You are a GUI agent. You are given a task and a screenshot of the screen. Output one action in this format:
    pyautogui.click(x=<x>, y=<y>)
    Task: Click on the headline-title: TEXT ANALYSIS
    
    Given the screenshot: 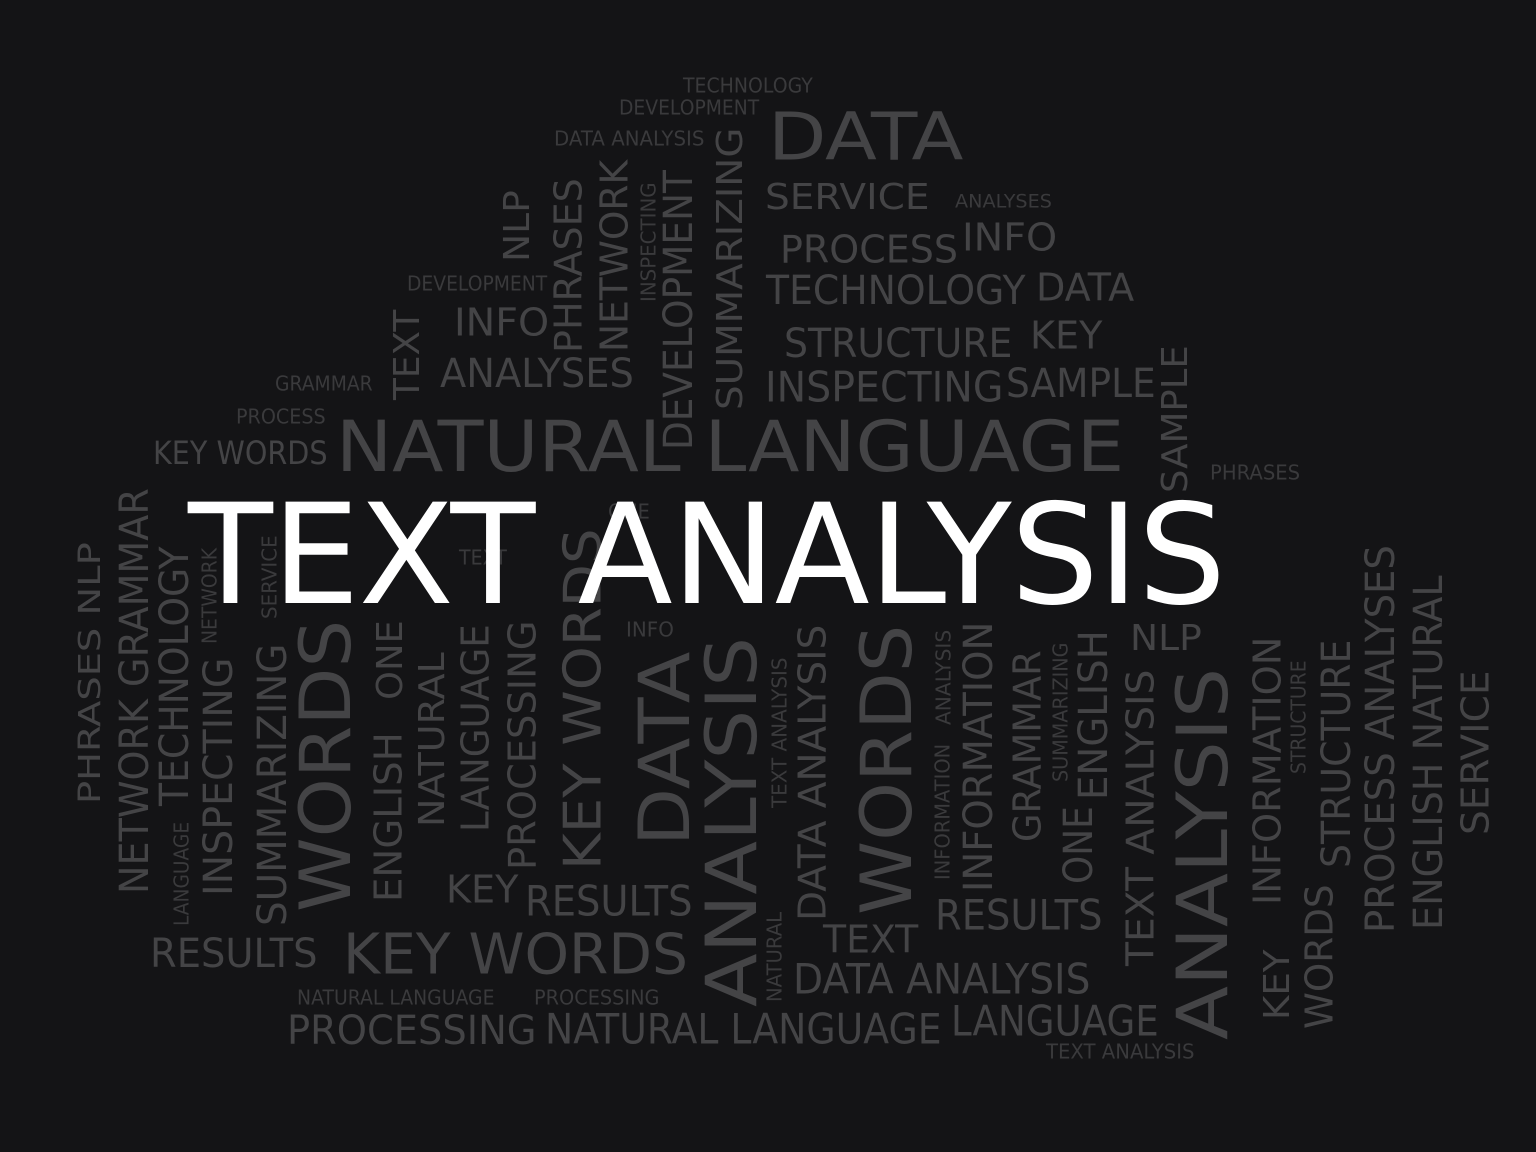 What is the action you would take?
    pyautogui.click(x=707, y=555)
    